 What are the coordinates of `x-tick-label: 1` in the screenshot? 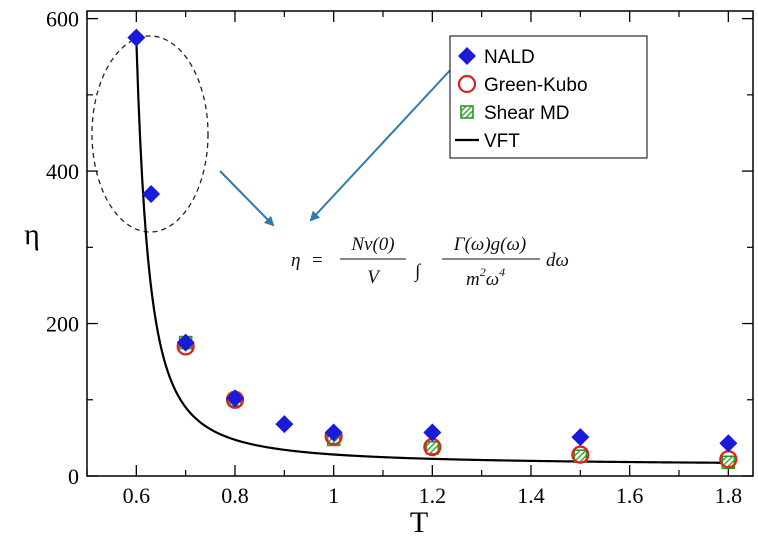 It's located at (333, 495).